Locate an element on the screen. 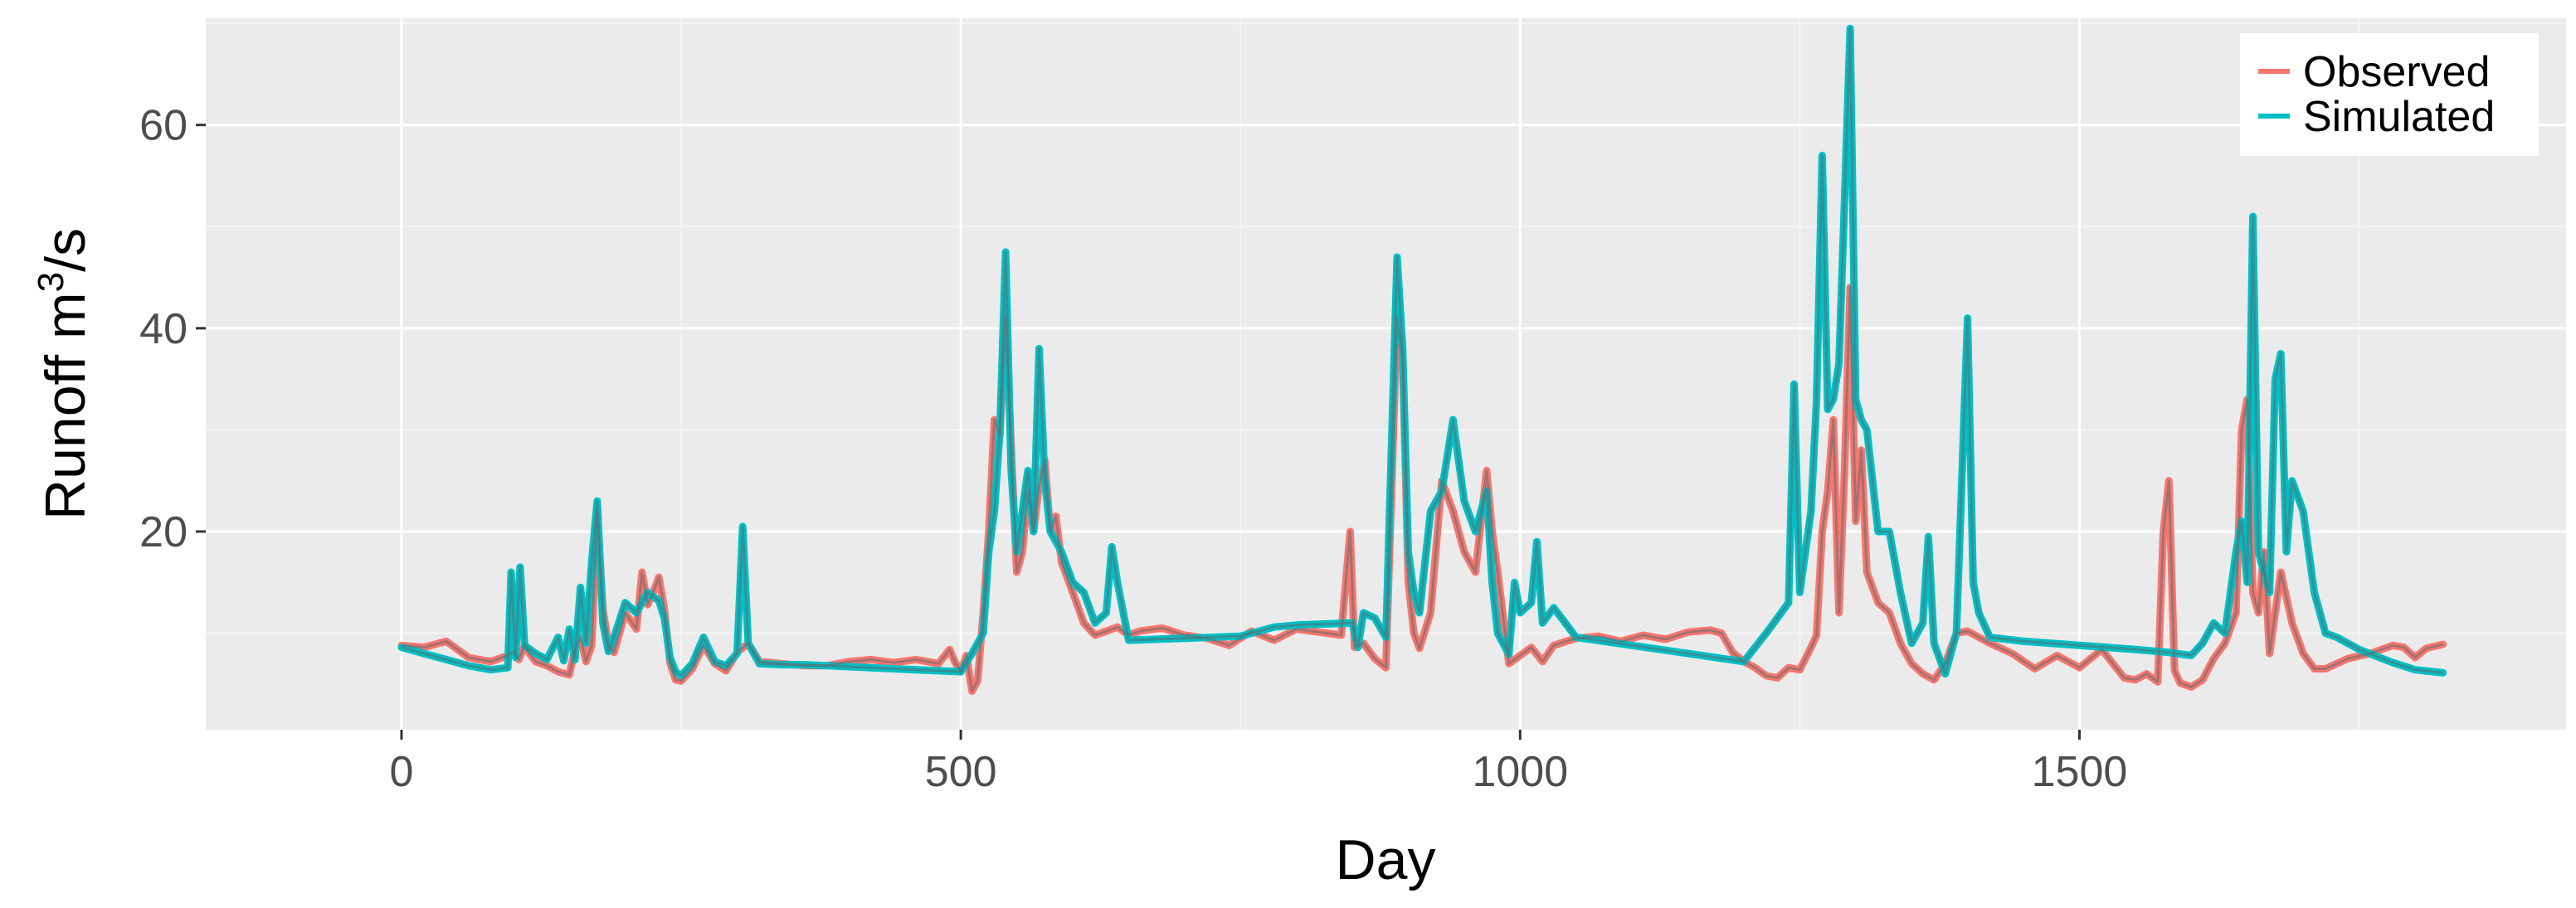 The width and height of the screenshot is (2576, 908). y-axis-title-sup: 3 is located at coordinates (51, 282).